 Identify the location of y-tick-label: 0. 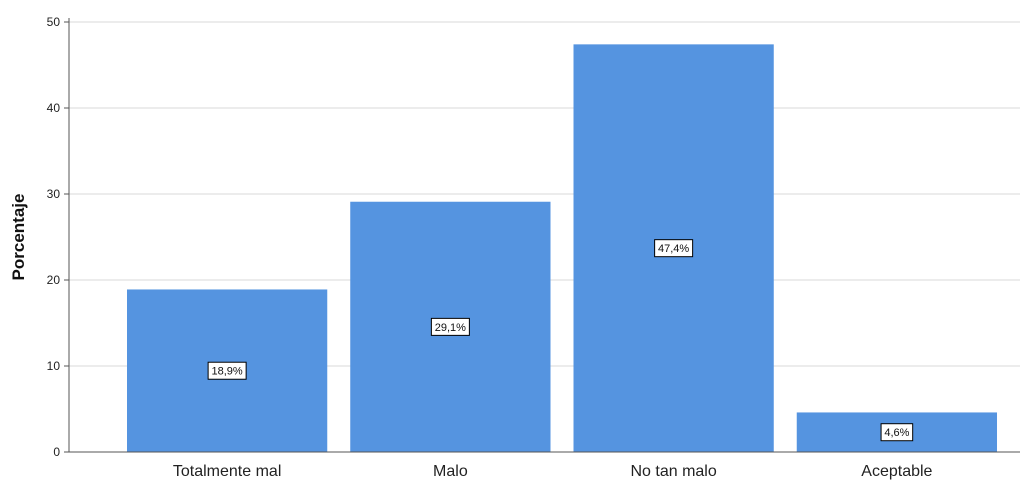
(56, 452).